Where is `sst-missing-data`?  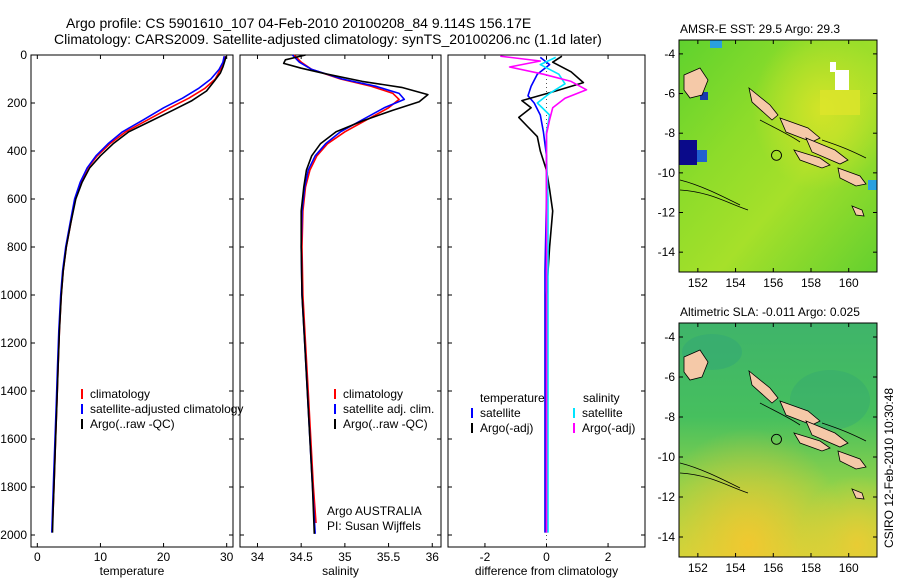
sst-missing-data is located at coordinates (842, 80).